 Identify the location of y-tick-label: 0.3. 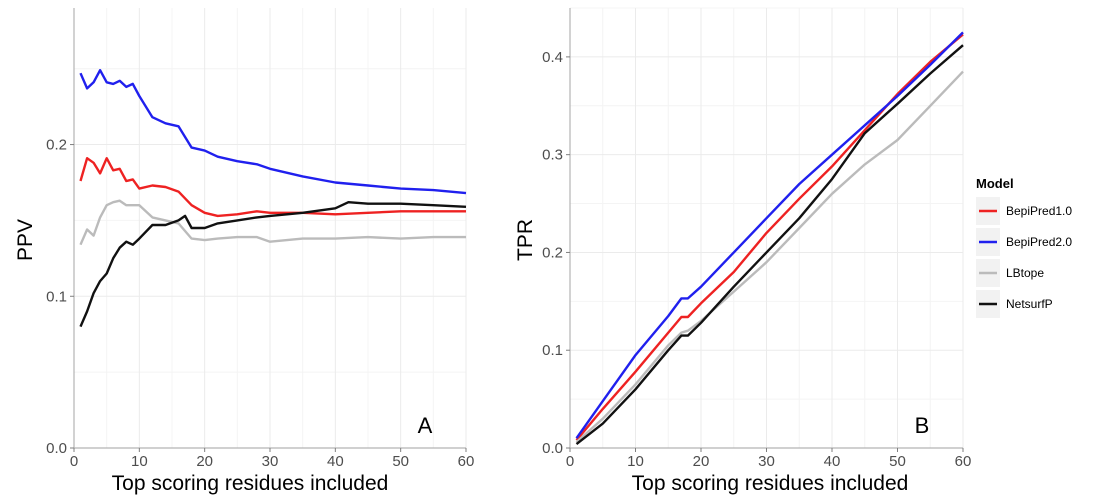
(552, 155).